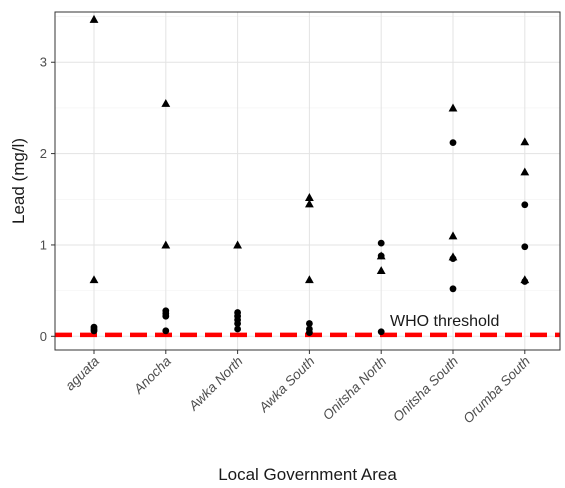 The image size is (565, 488). What do you see at coordinates (355, 389) in the screenshot?
I see `x-tick-label: Onitsha North` at bounding box center [355, 389].